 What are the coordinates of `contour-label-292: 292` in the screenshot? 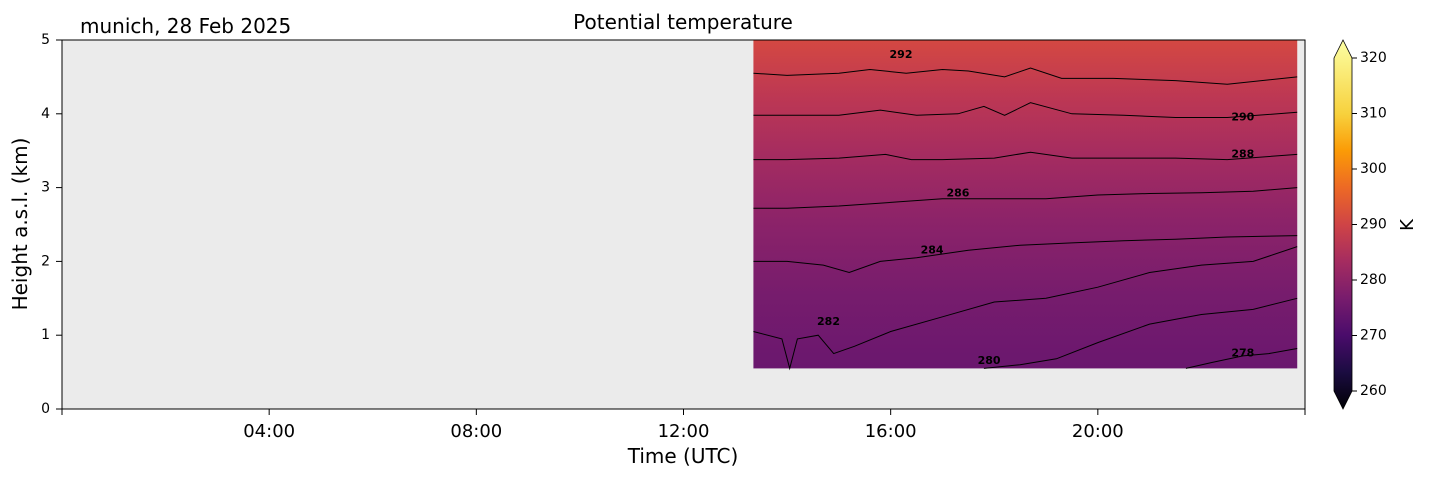 It's located at (901, 54).